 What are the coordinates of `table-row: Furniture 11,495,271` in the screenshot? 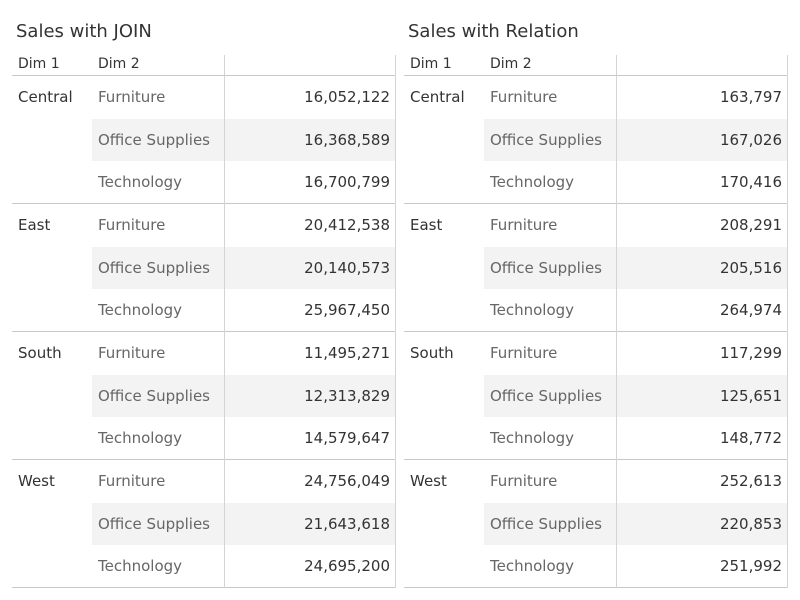 It's located at (244, 353).